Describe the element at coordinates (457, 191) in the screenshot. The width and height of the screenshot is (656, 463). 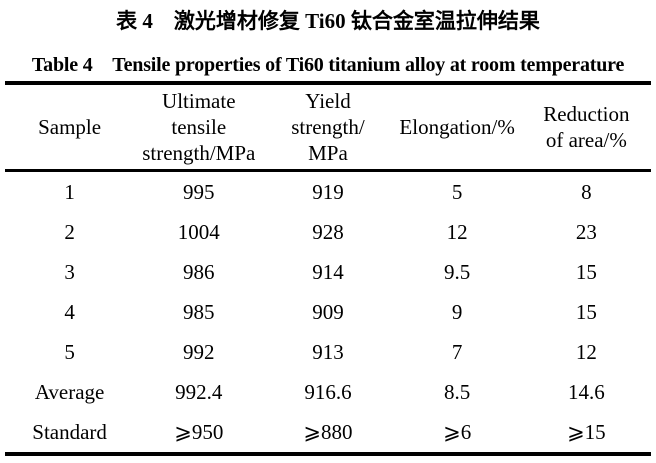
I see `cell-elongation: 5` at that location.